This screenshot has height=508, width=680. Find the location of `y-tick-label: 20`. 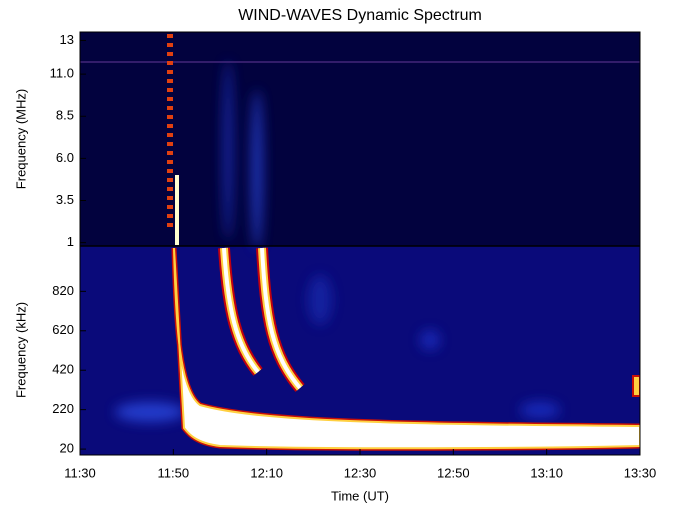

y-tick-label: 20 is located at coordinates (67, 448).